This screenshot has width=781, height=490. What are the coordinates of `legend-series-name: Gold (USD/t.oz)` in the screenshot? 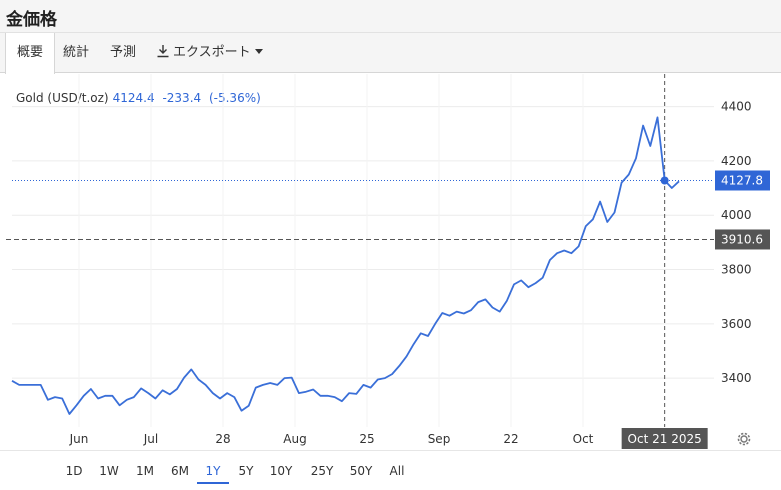 It's located at (62, 98).